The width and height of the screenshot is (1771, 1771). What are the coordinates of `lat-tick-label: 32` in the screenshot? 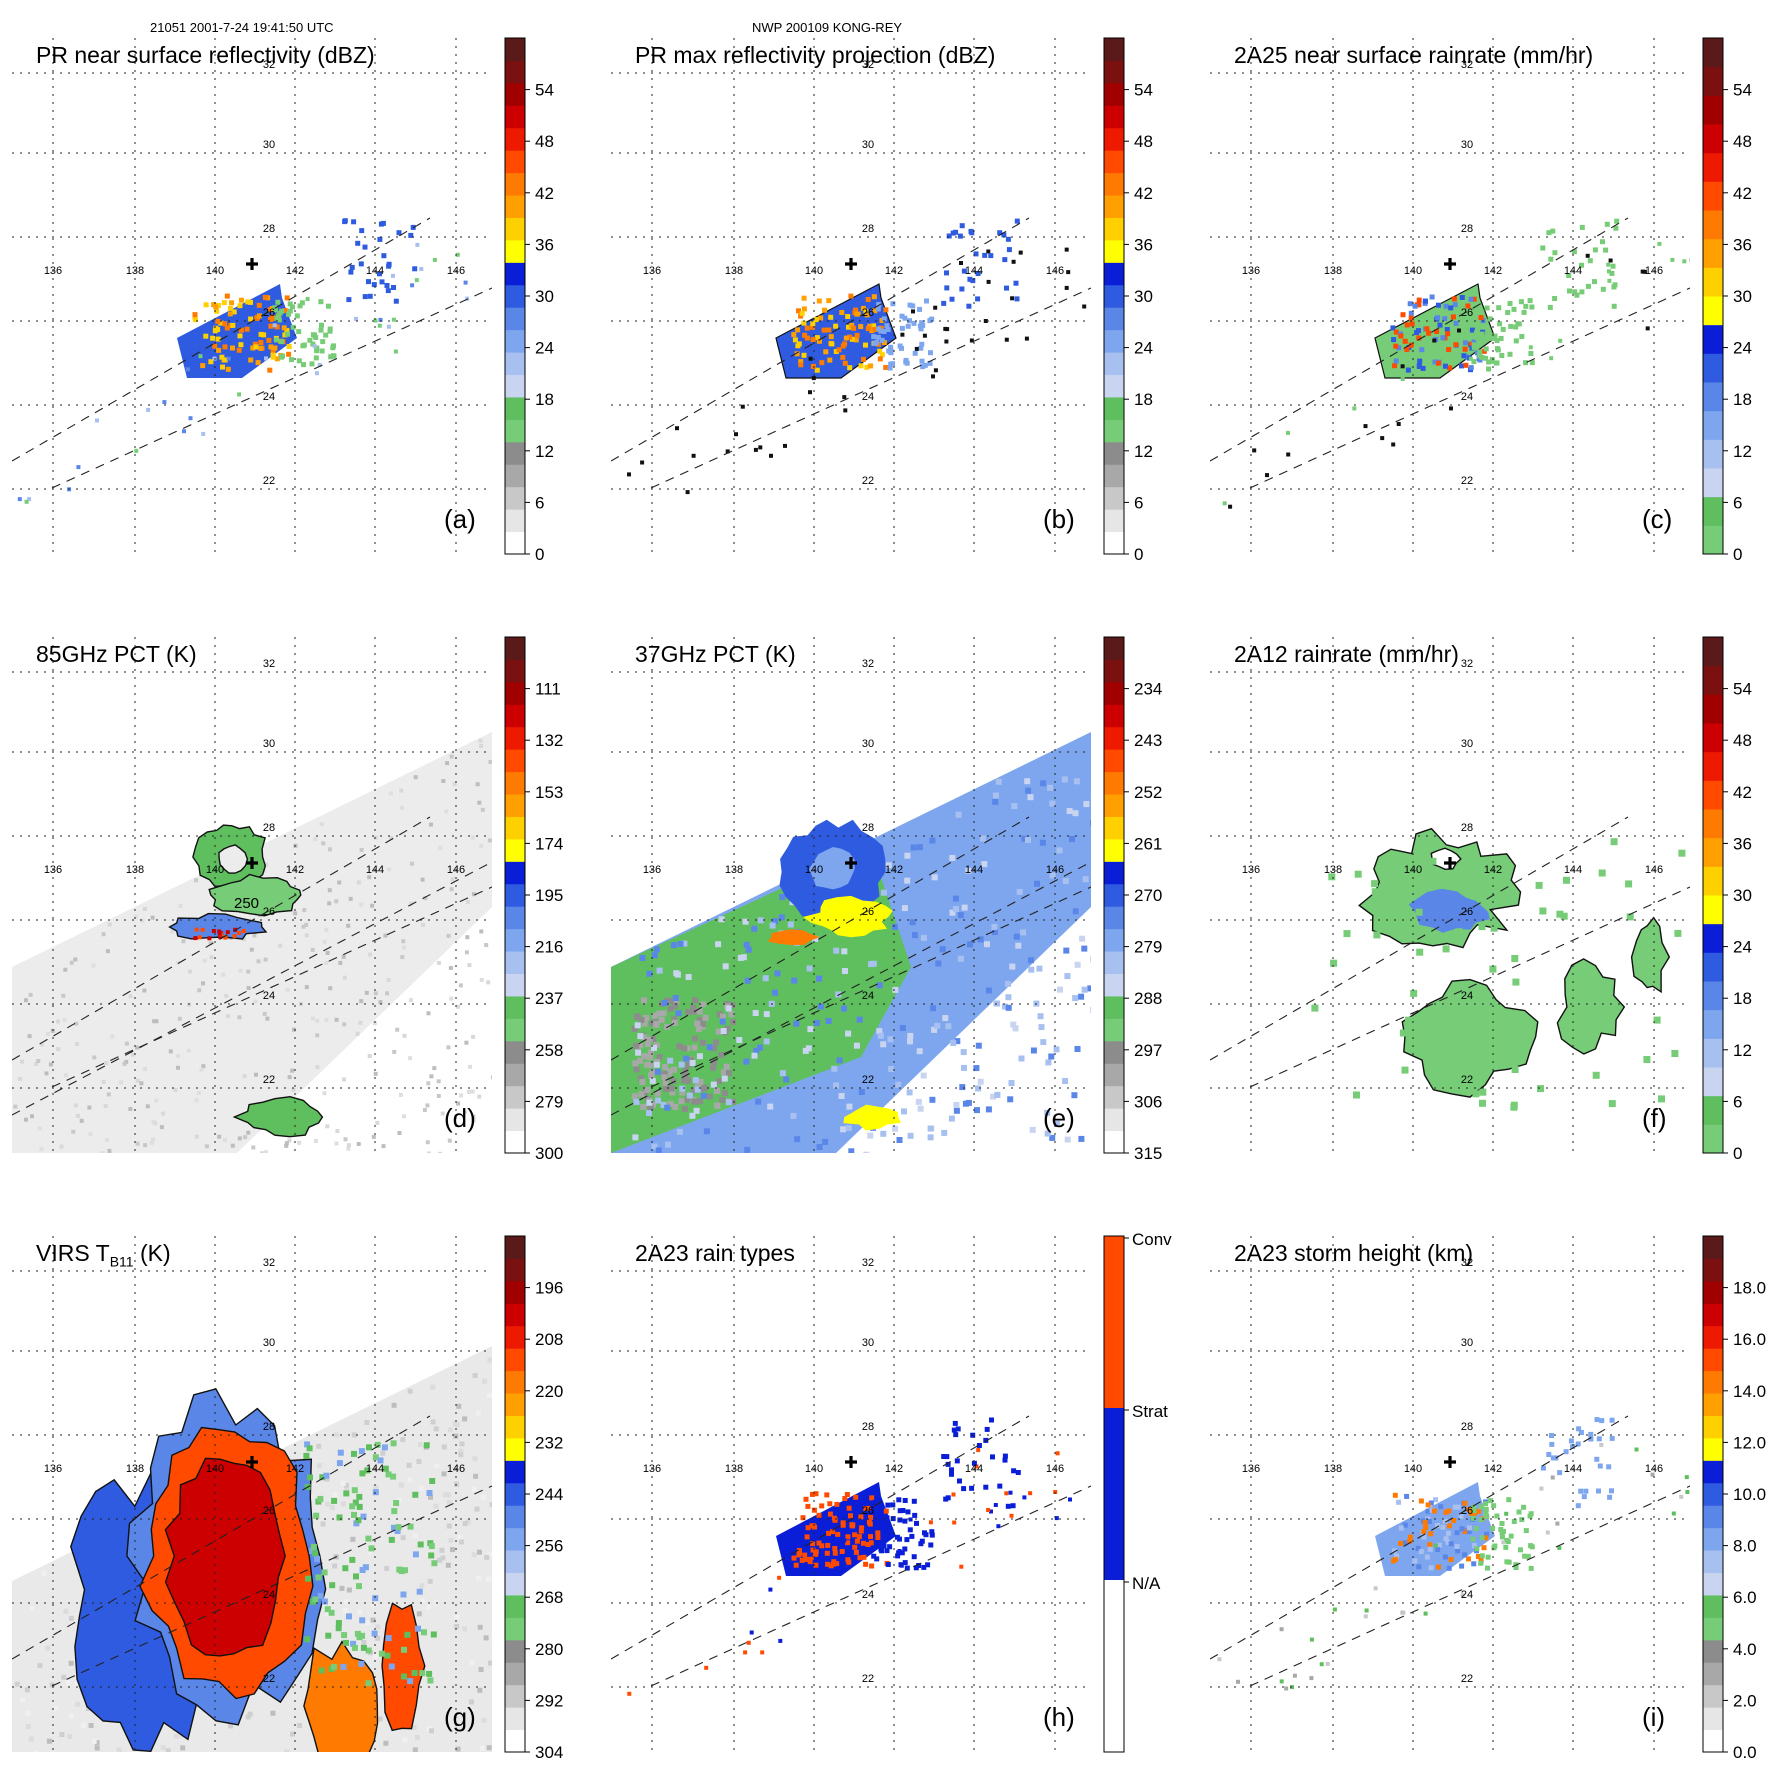 It's located at (269, 65).